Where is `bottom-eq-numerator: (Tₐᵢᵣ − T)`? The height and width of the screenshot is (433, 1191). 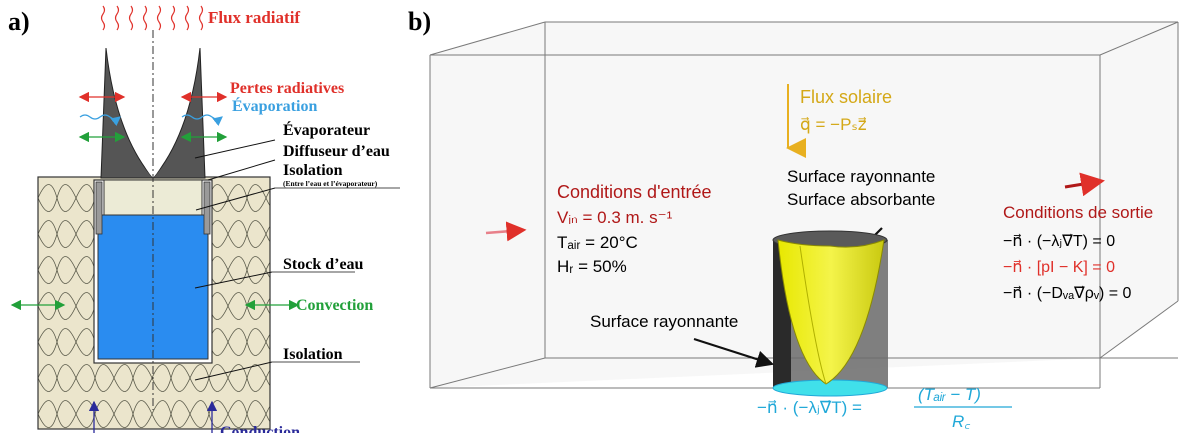 bottom-eq-numerator: (Tₐᵢᵣ − T) is located at coordinates (949, 394).